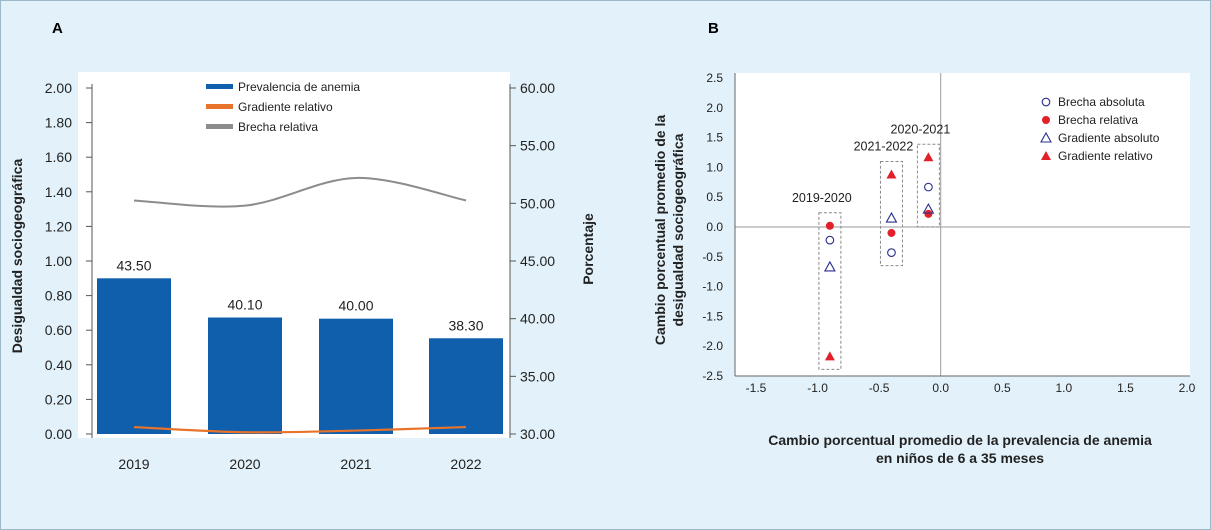 Image resolution: width=1211 pixels, height=530 pixels. I want to click on period-label: 2021-2022, so click(884, 147).